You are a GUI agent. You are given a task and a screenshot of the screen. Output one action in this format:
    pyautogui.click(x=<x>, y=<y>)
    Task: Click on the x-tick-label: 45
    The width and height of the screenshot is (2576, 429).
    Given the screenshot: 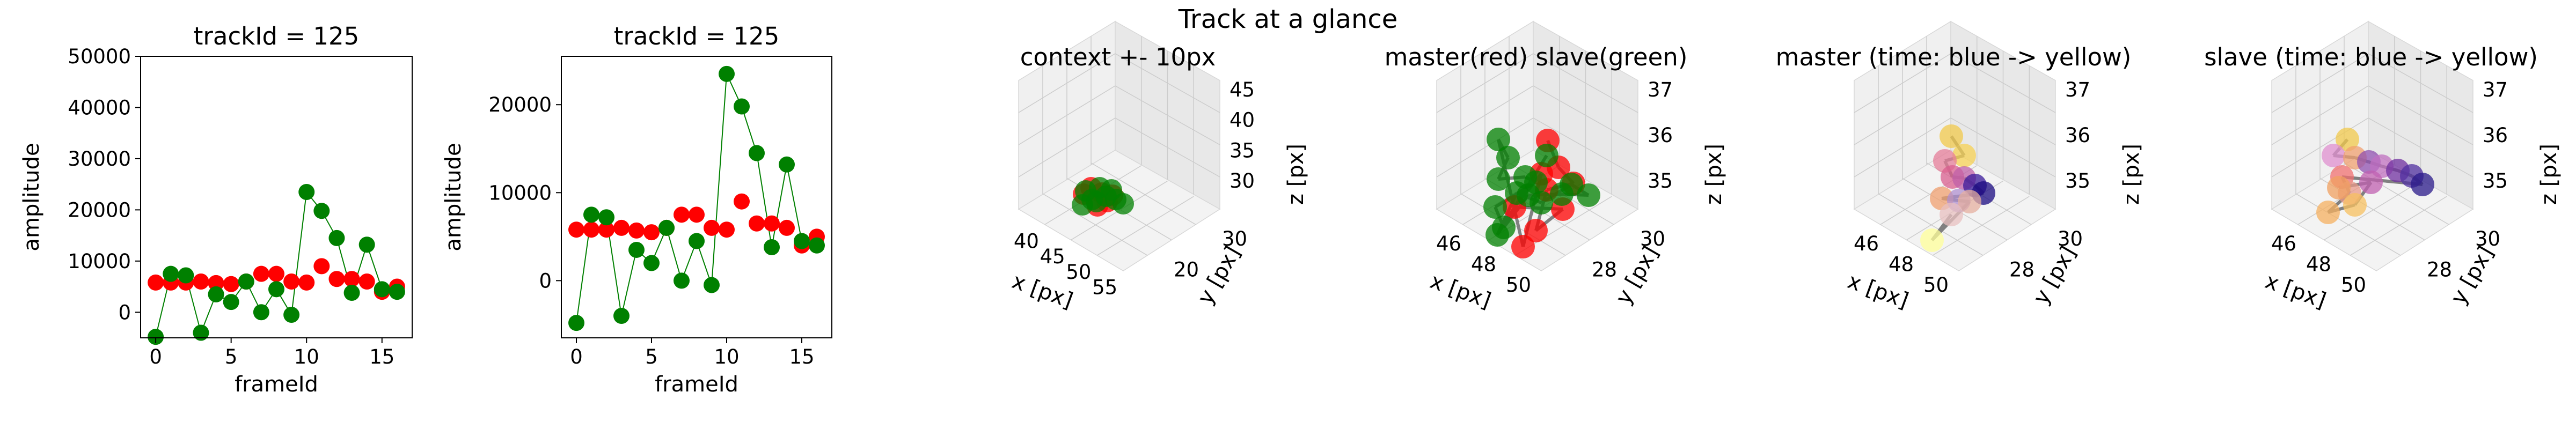 What is the action you would take?
    pyautogui.click(x=1052, y=256)
    